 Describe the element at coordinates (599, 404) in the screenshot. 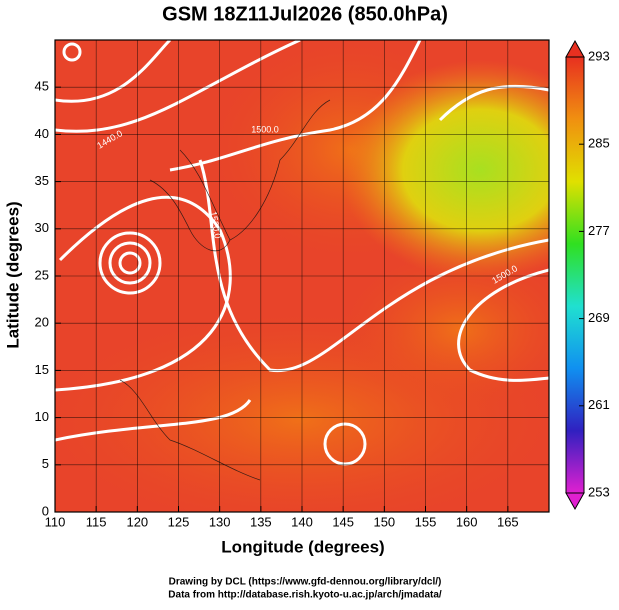

I see `colorbar-tick-label: 261` at that location.